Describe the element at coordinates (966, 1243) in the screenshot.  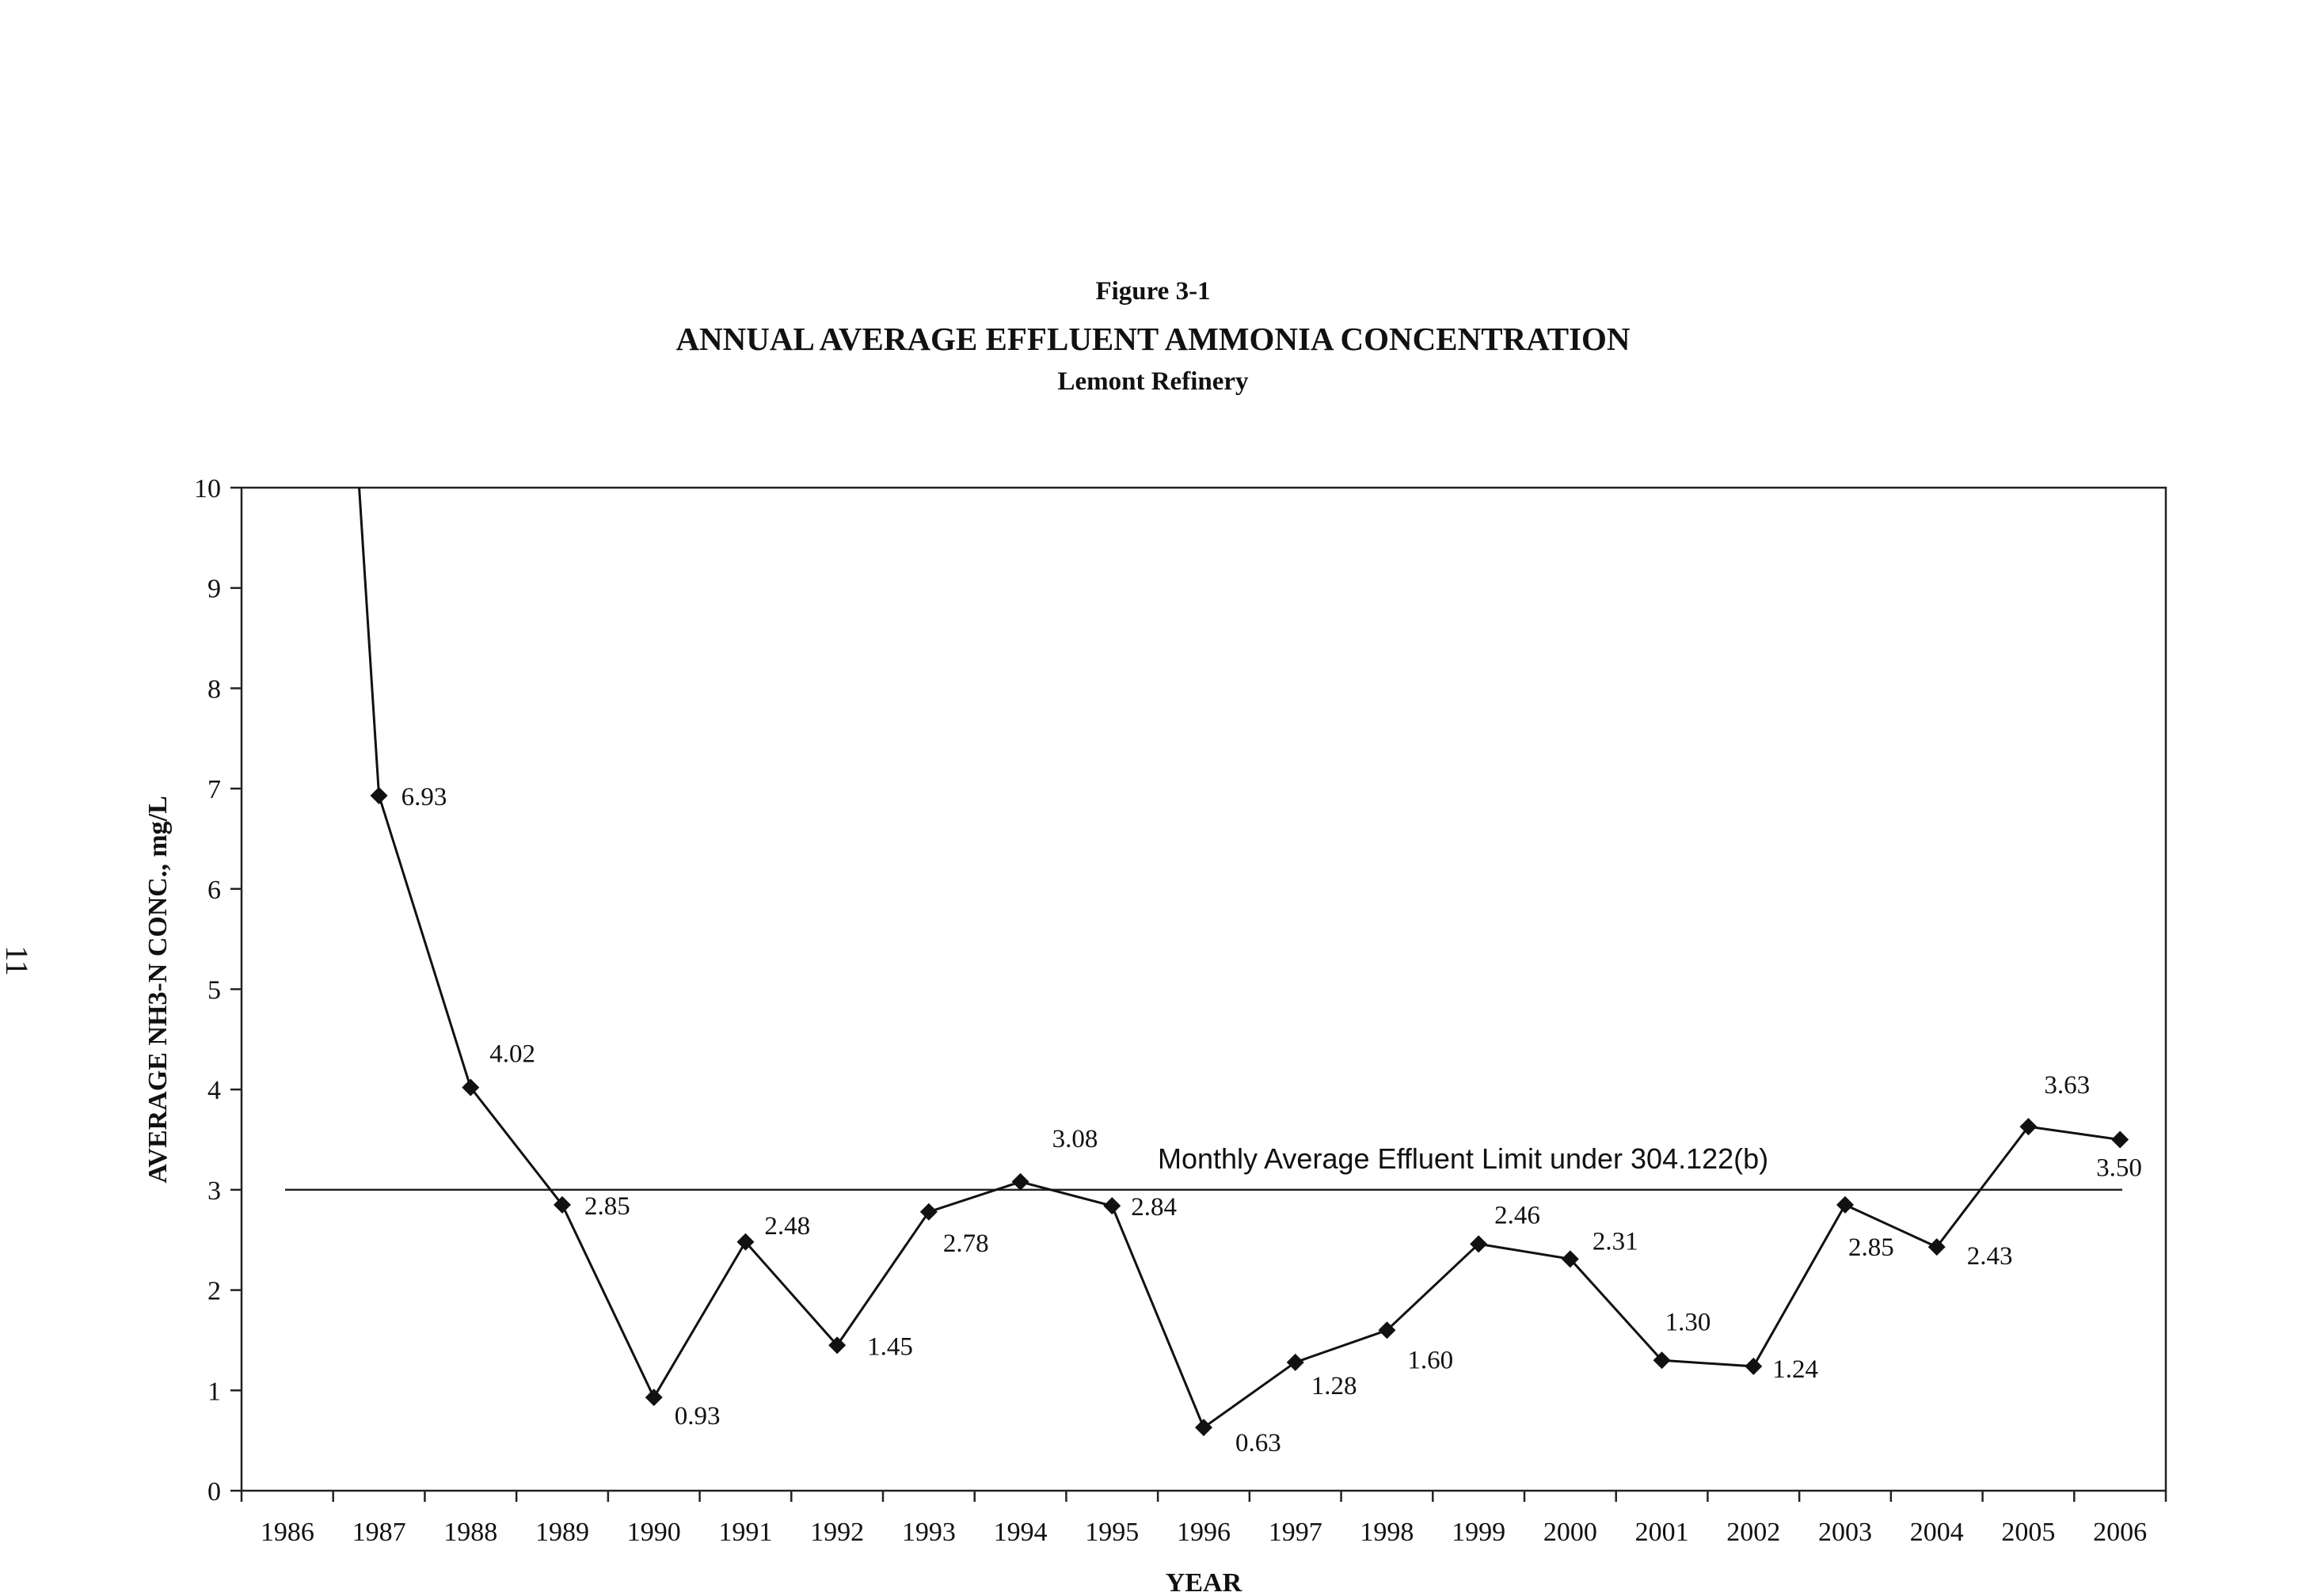
I see `data-label: 2.78` at that location.